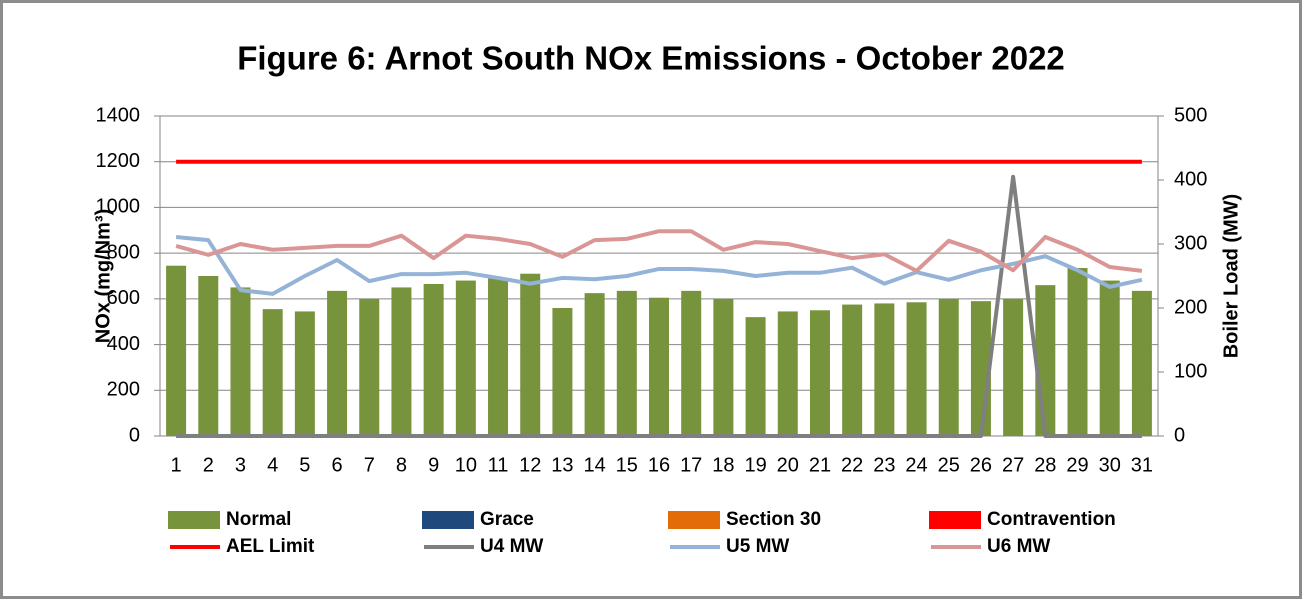  What do you see at coordinates (627, 465) in the screenshot?
I see `x-tick-label: 15` at bounding box center [627, 465].